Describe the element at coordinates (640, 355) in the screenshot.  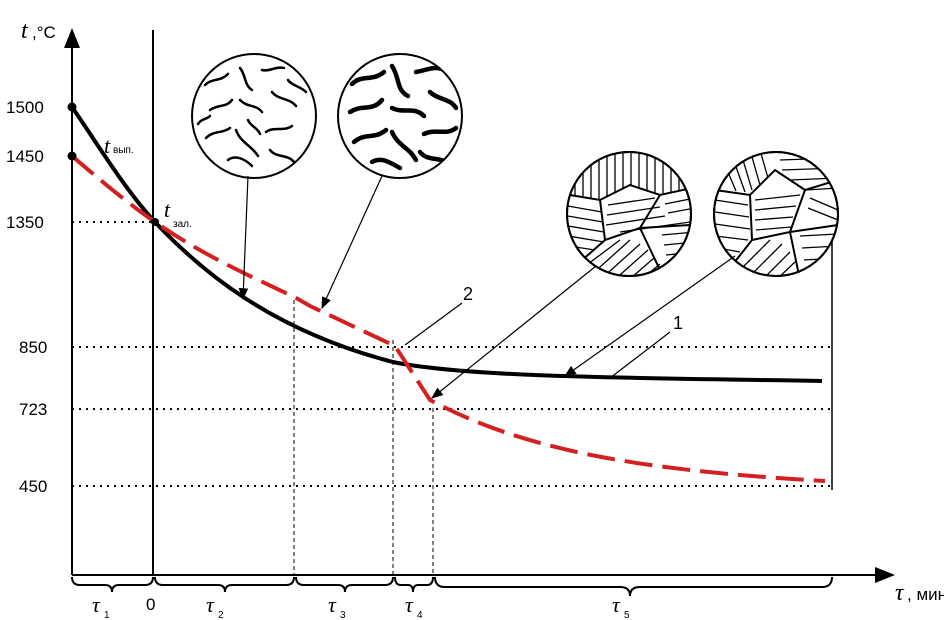
I see `series-1-leader` at that location.